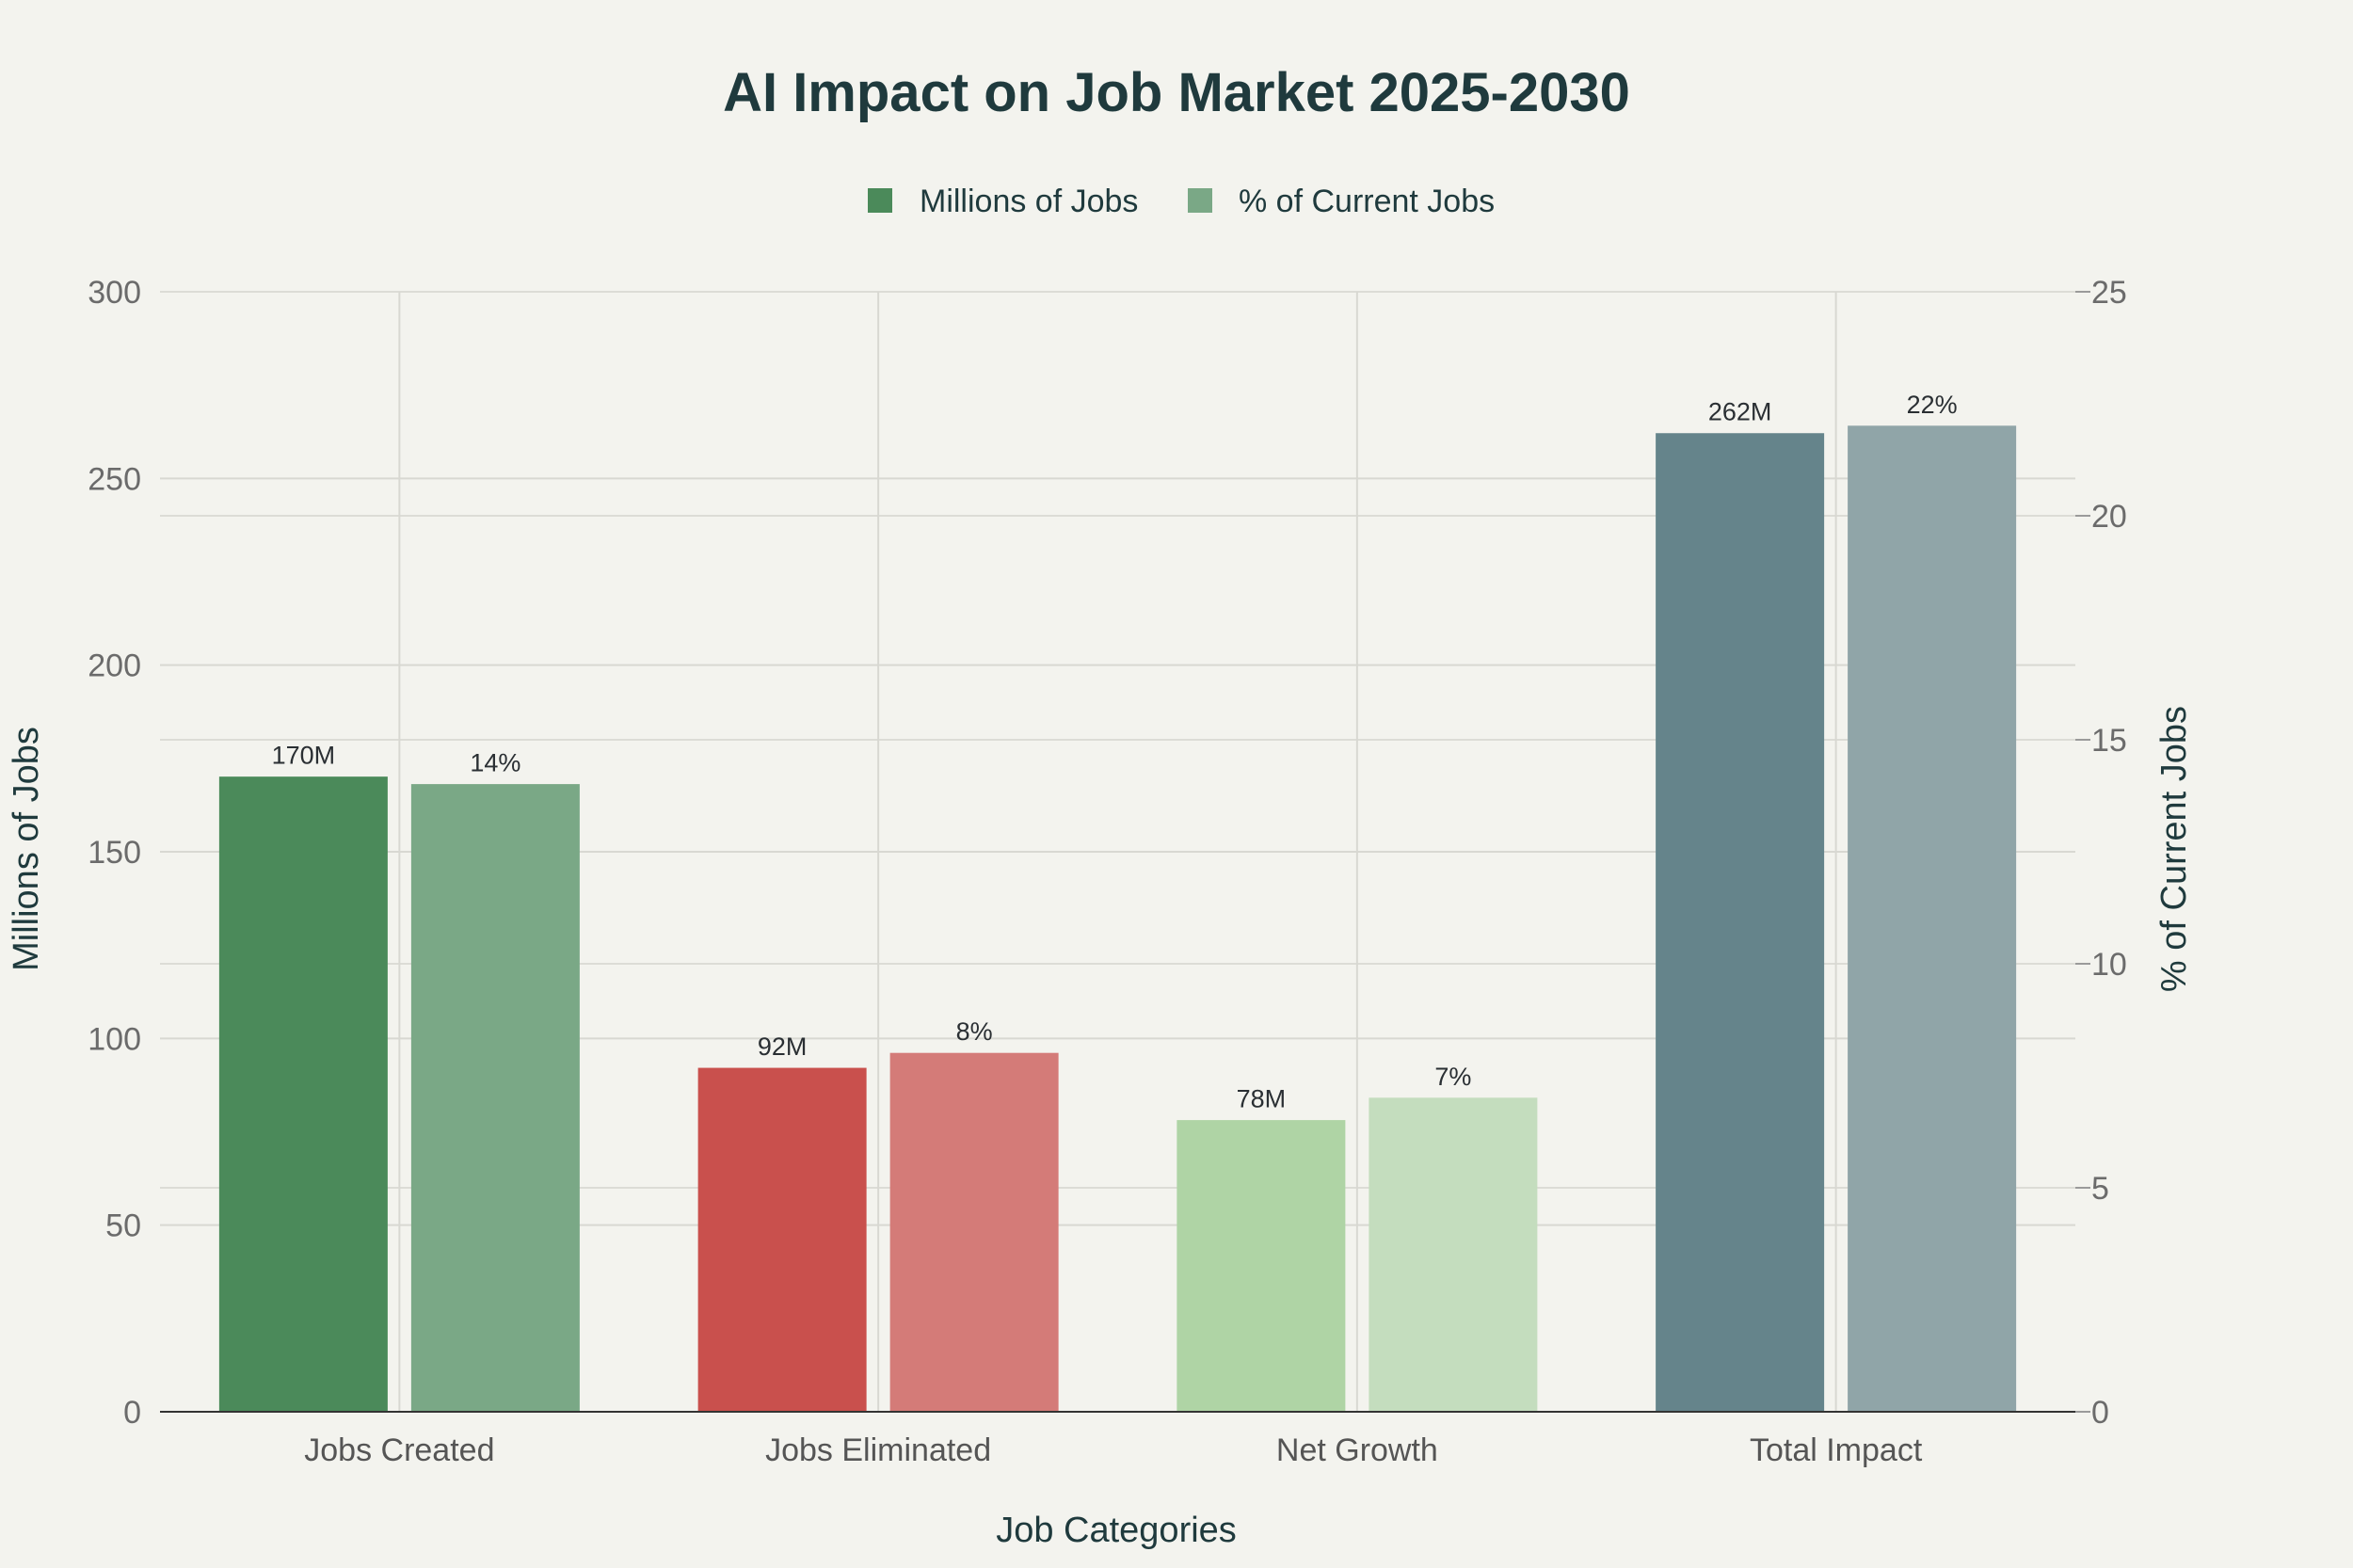  What do you see at coordinates (114, 1039) in the screenshot?
I see `y-tick-label: 100` at bounding box center [114, 1039].